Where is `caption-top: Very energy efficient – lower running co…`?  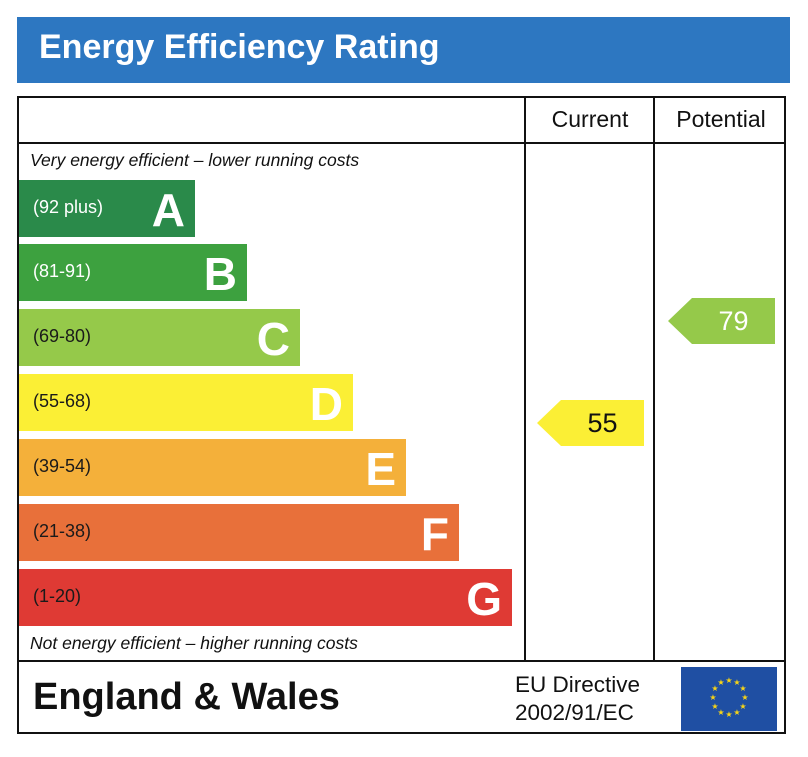 caption-top: Very energy efficient – lower running co… is located at coordinates (195, 160).